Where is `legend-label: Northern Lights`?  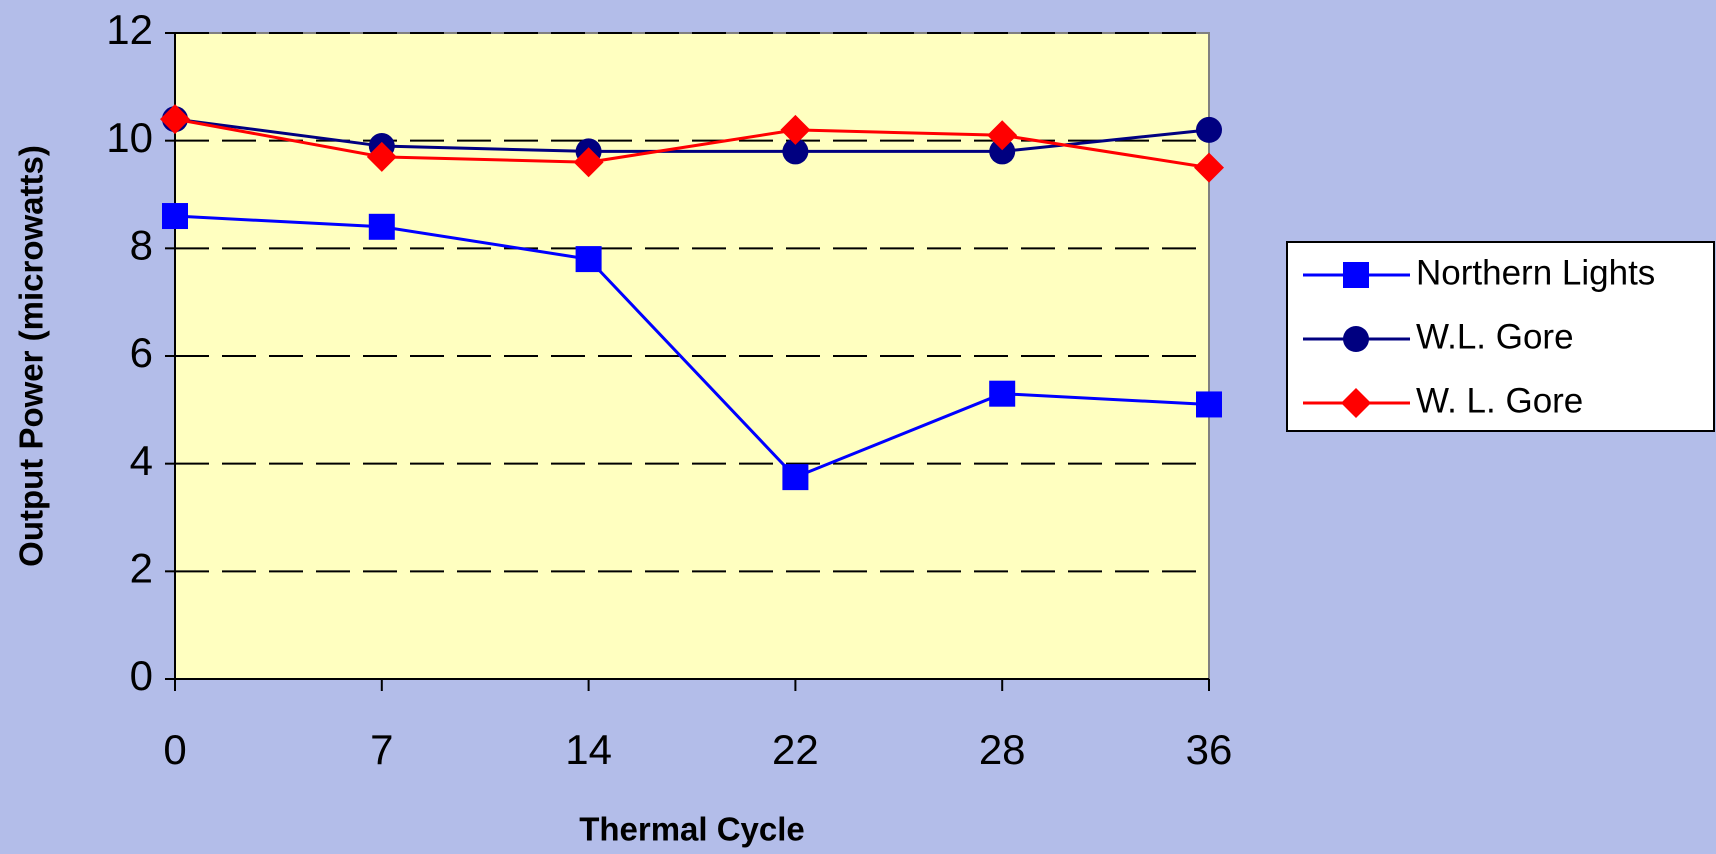
legend-label: Northern Lights is located at coordinates (1535, 272).